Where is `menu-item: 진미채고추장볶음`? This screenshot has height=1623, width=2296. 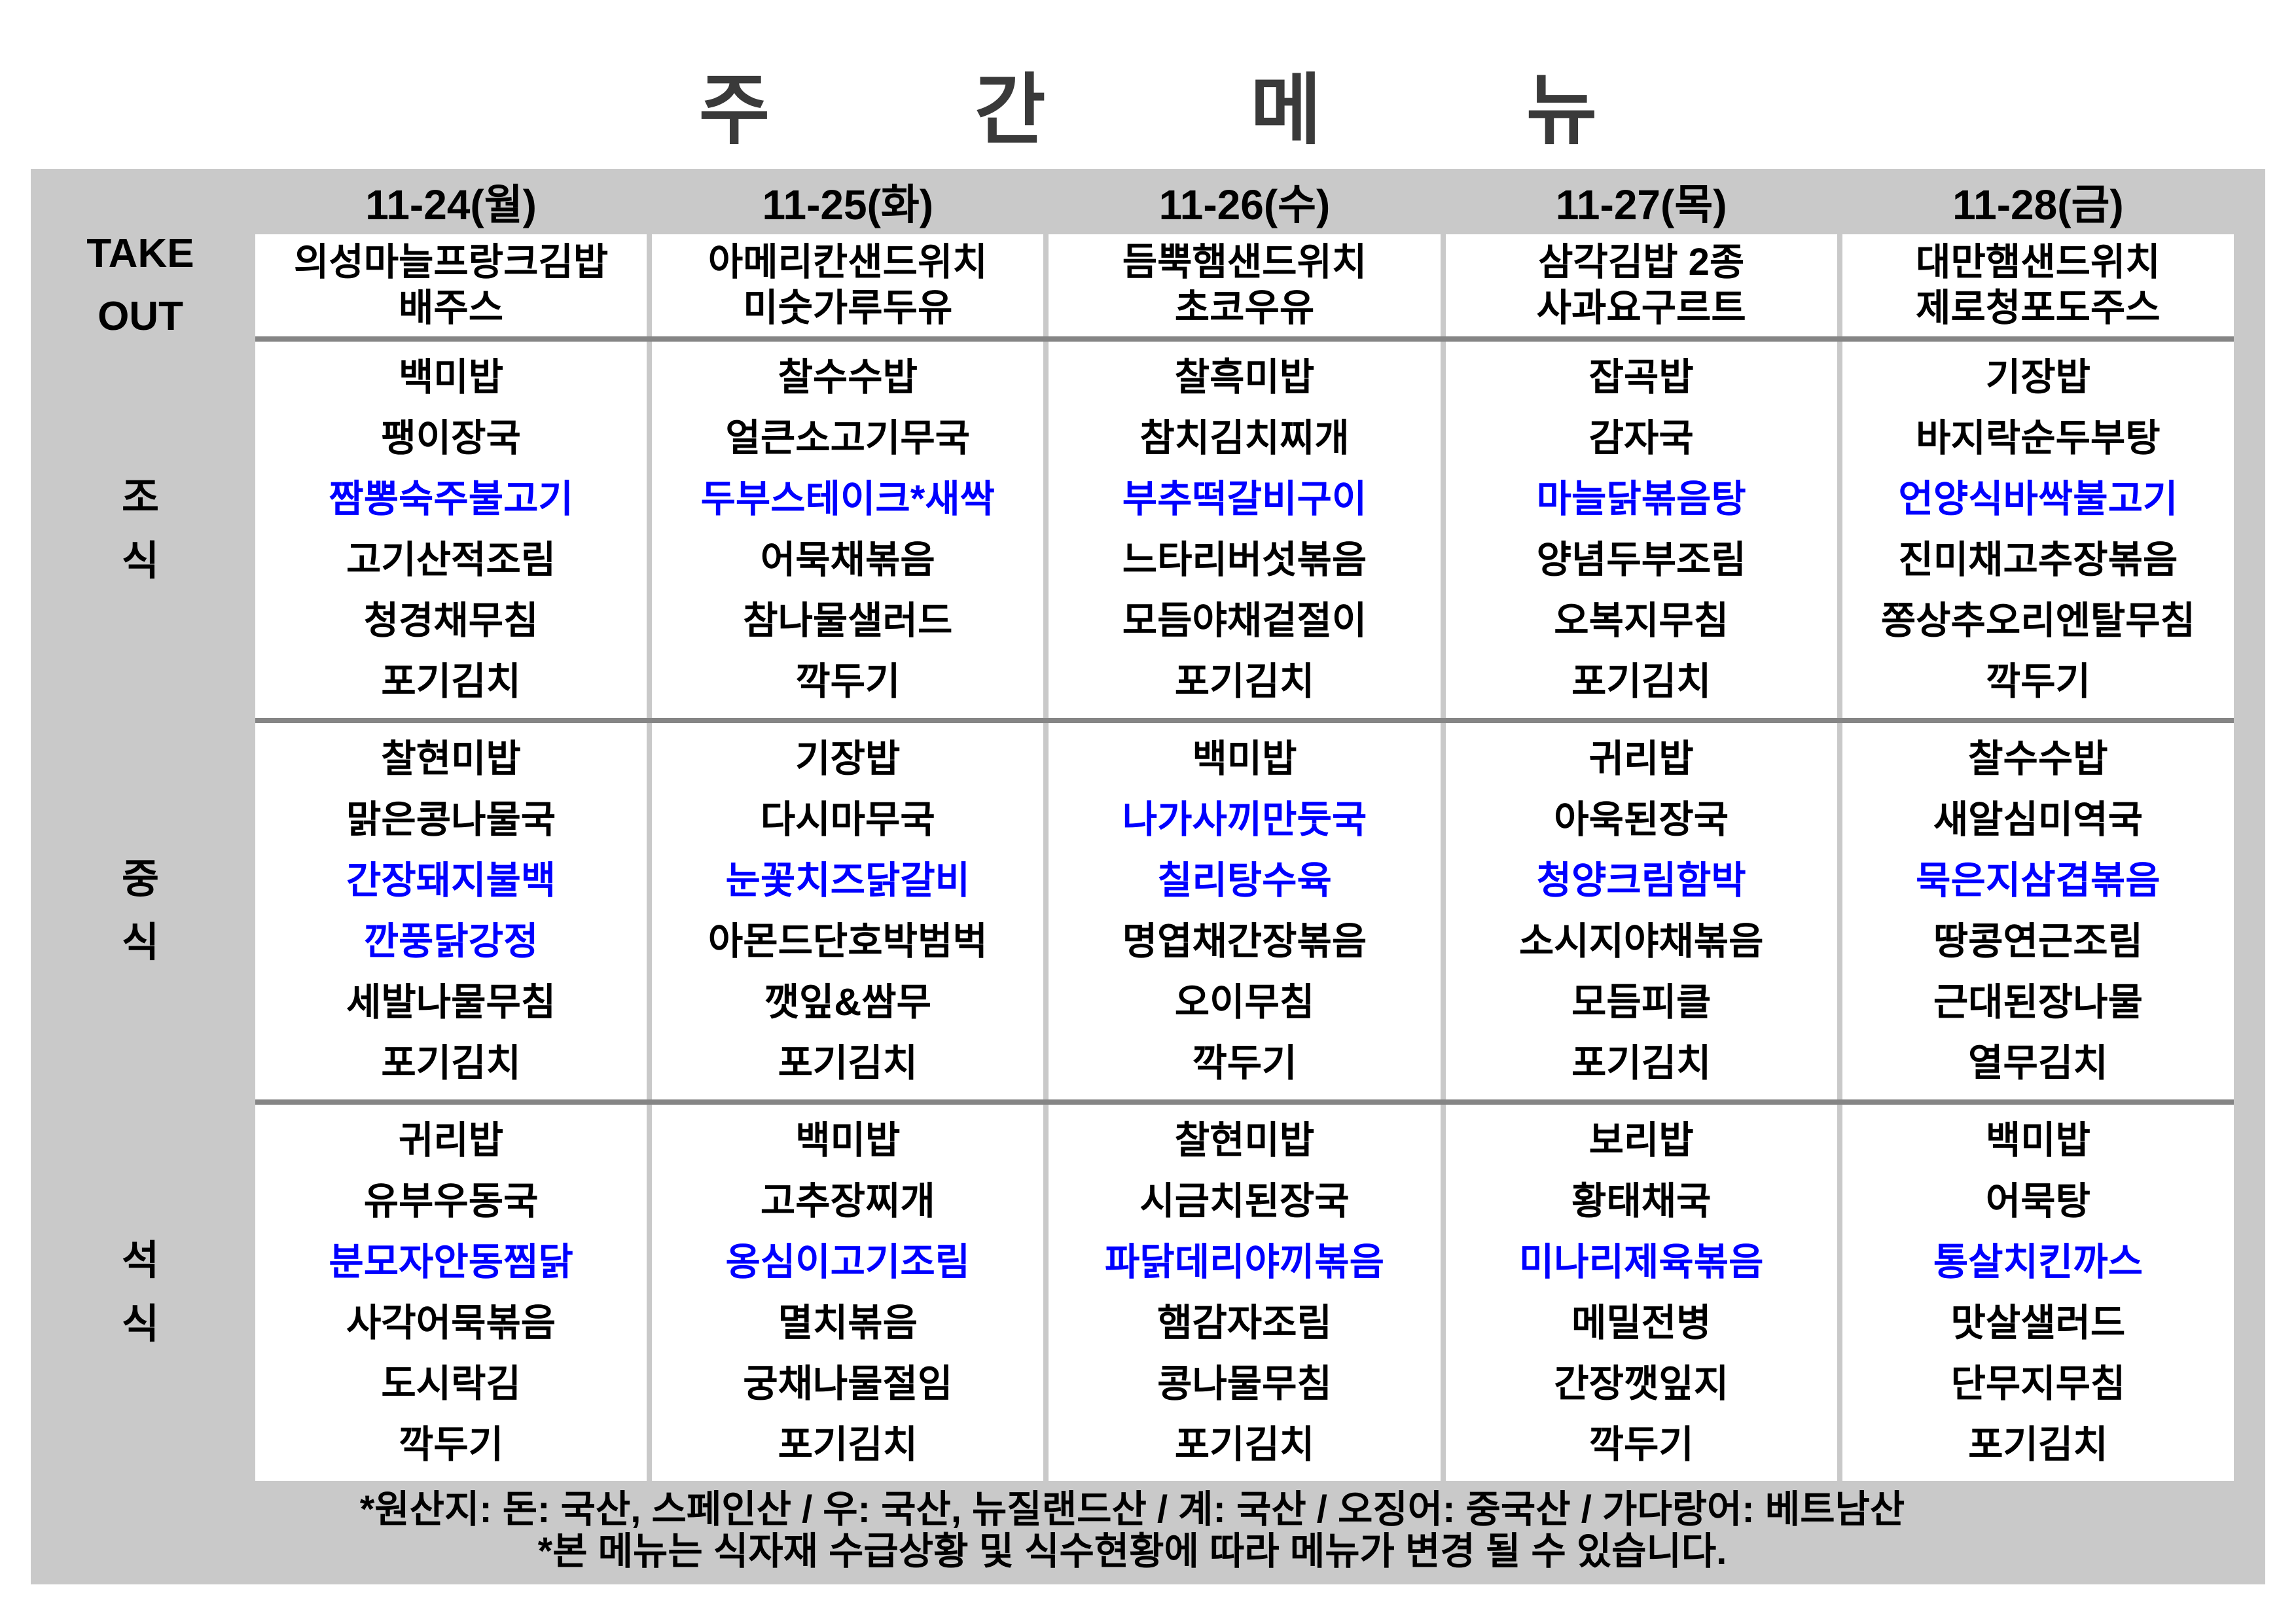 menu-item: 진미채고추장볶음 is located at coordinates (2038, 560).